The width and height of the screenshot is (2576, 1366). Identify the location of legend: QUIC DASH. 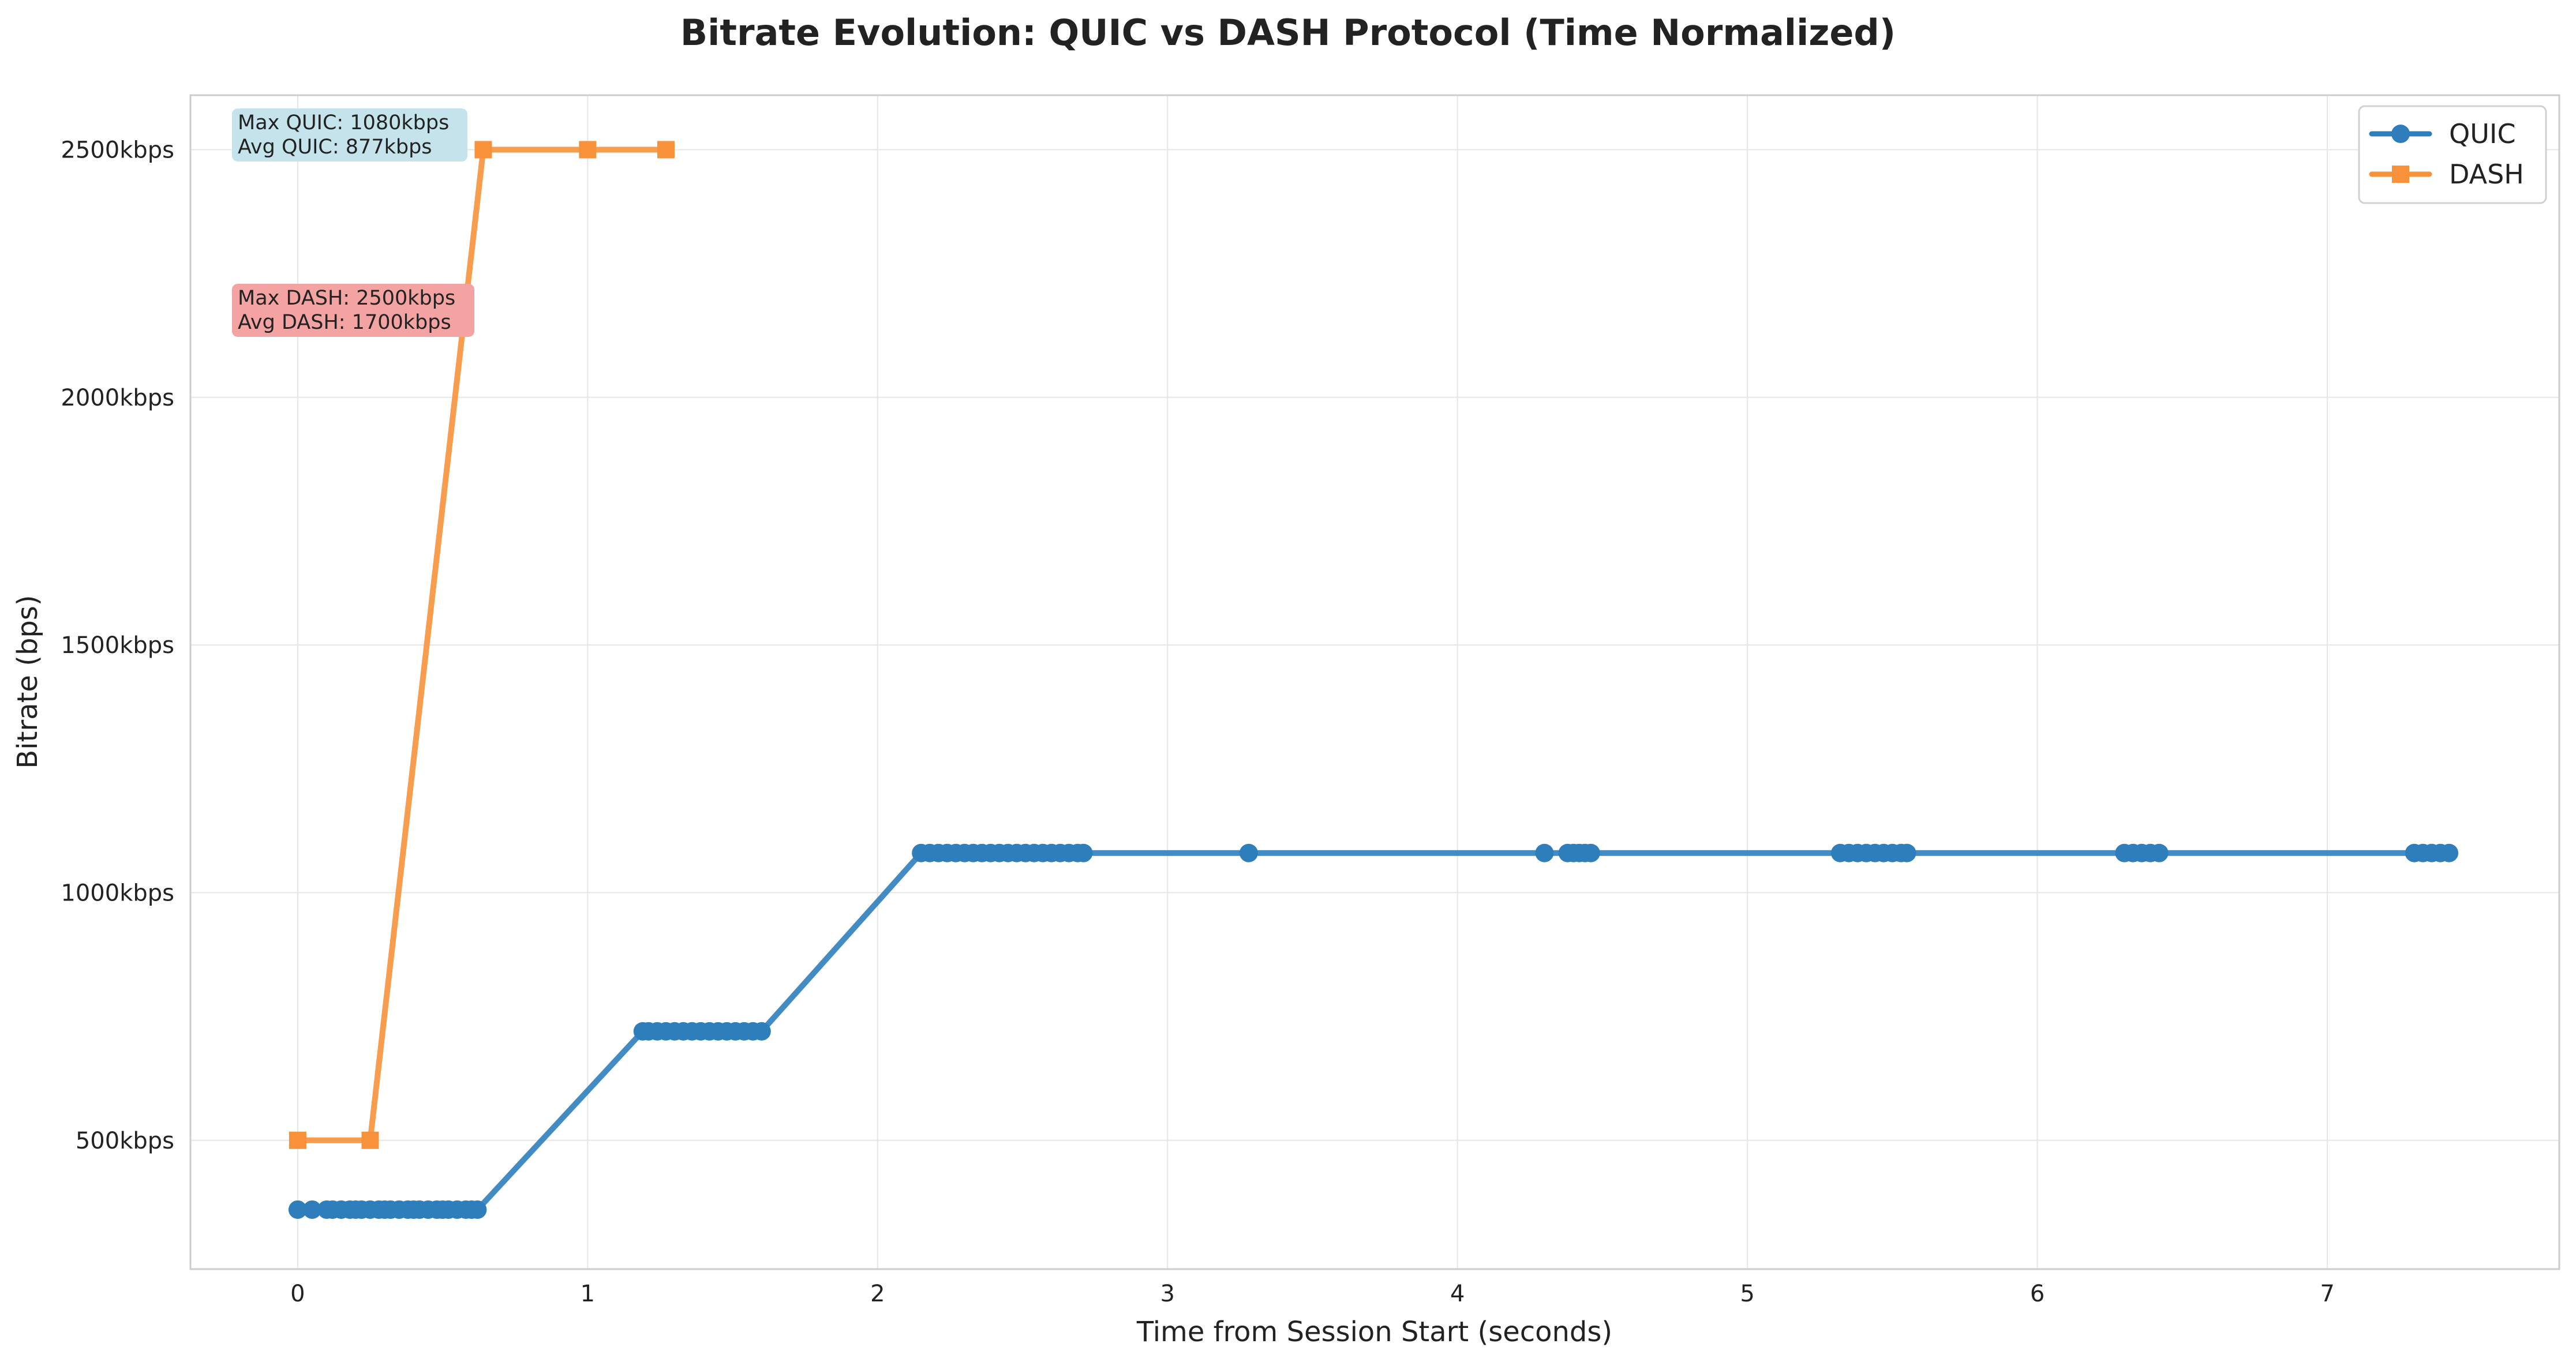
(2452, 154).